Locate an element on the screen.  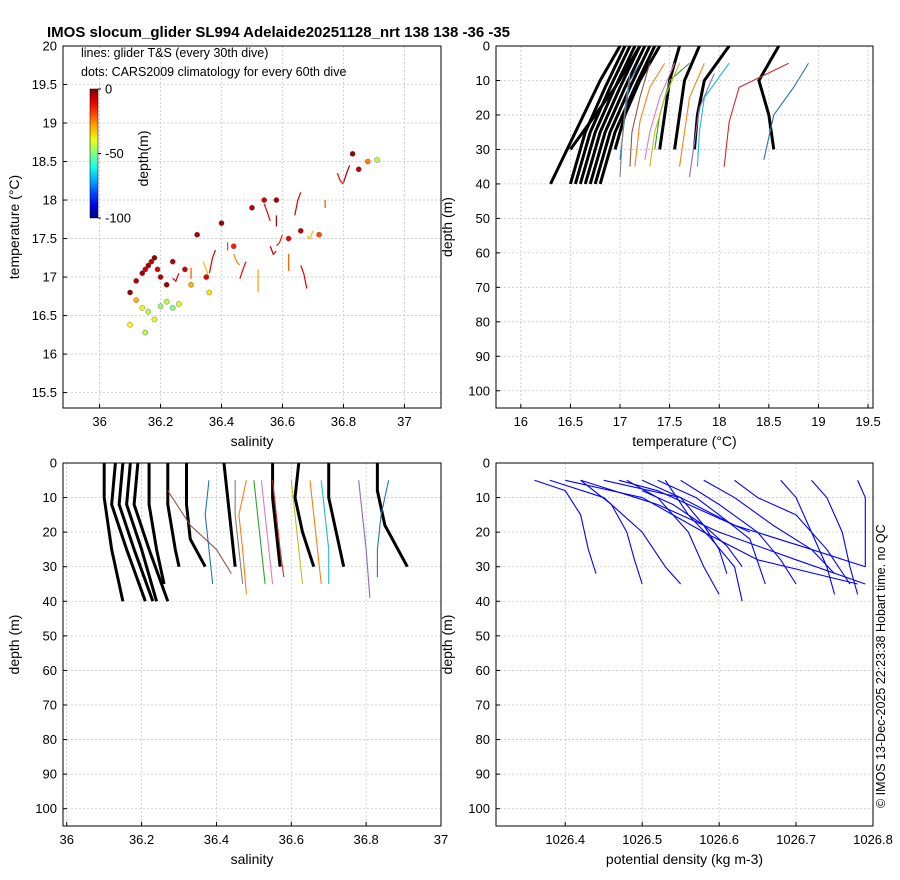
y-tick-label: 0 is located at coordinates (486, 46).